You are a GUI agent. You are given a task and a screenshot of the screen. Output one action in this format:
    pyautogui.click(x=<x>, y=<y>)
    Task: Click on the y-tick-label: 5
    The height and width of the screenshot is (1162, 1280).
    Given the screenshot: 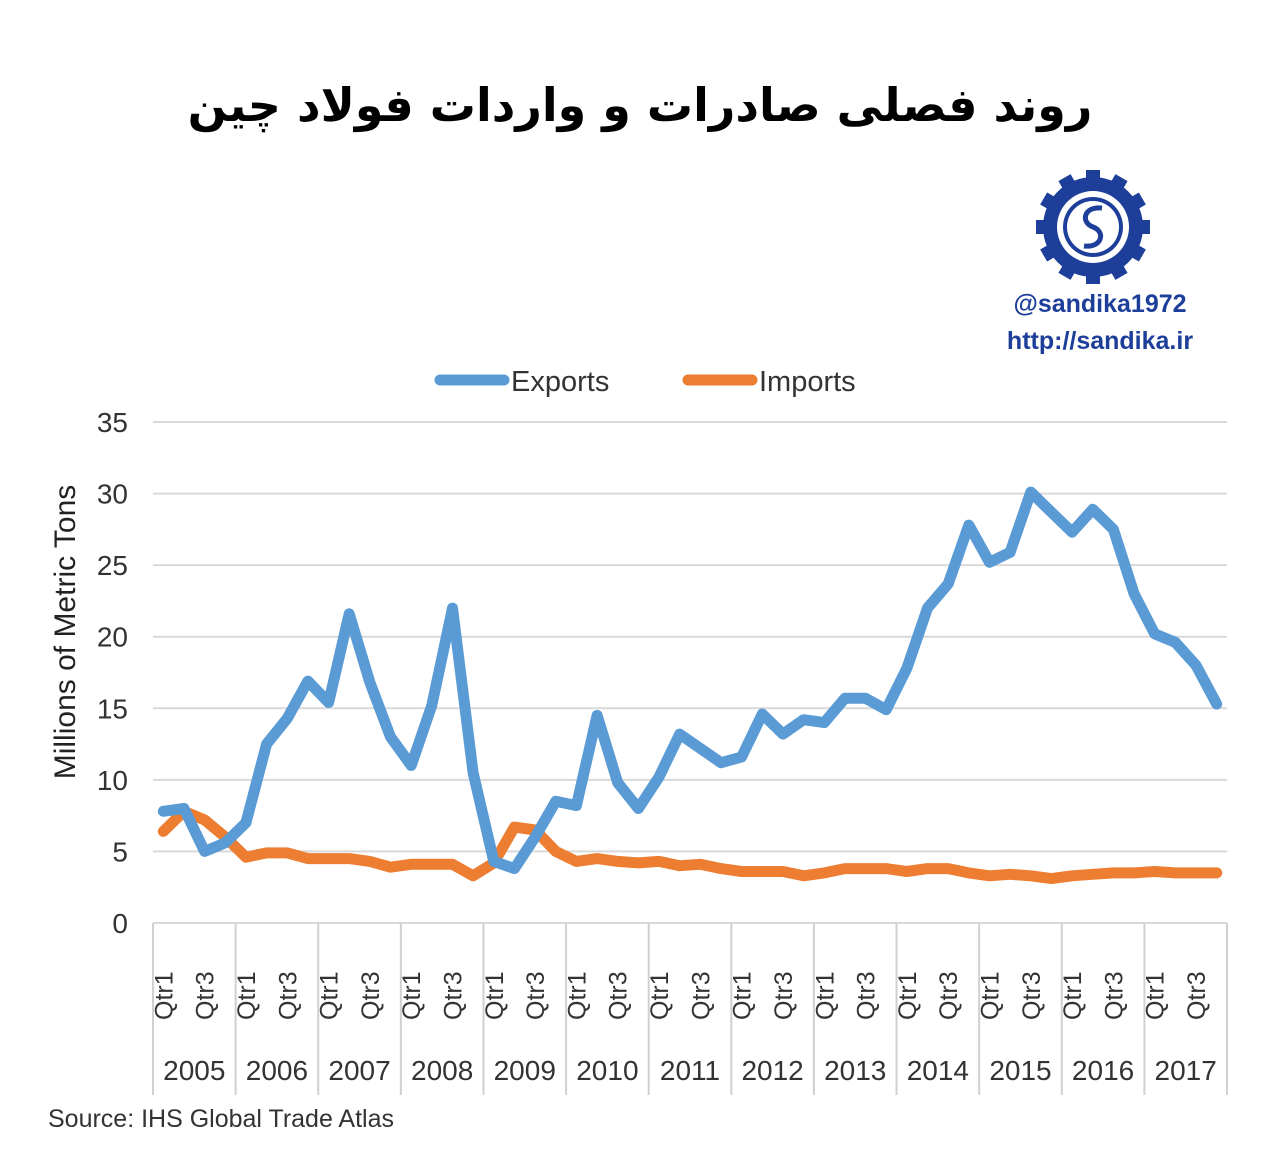 What is the action you would take?
    pyautogui.click(x=120, y=851)
    